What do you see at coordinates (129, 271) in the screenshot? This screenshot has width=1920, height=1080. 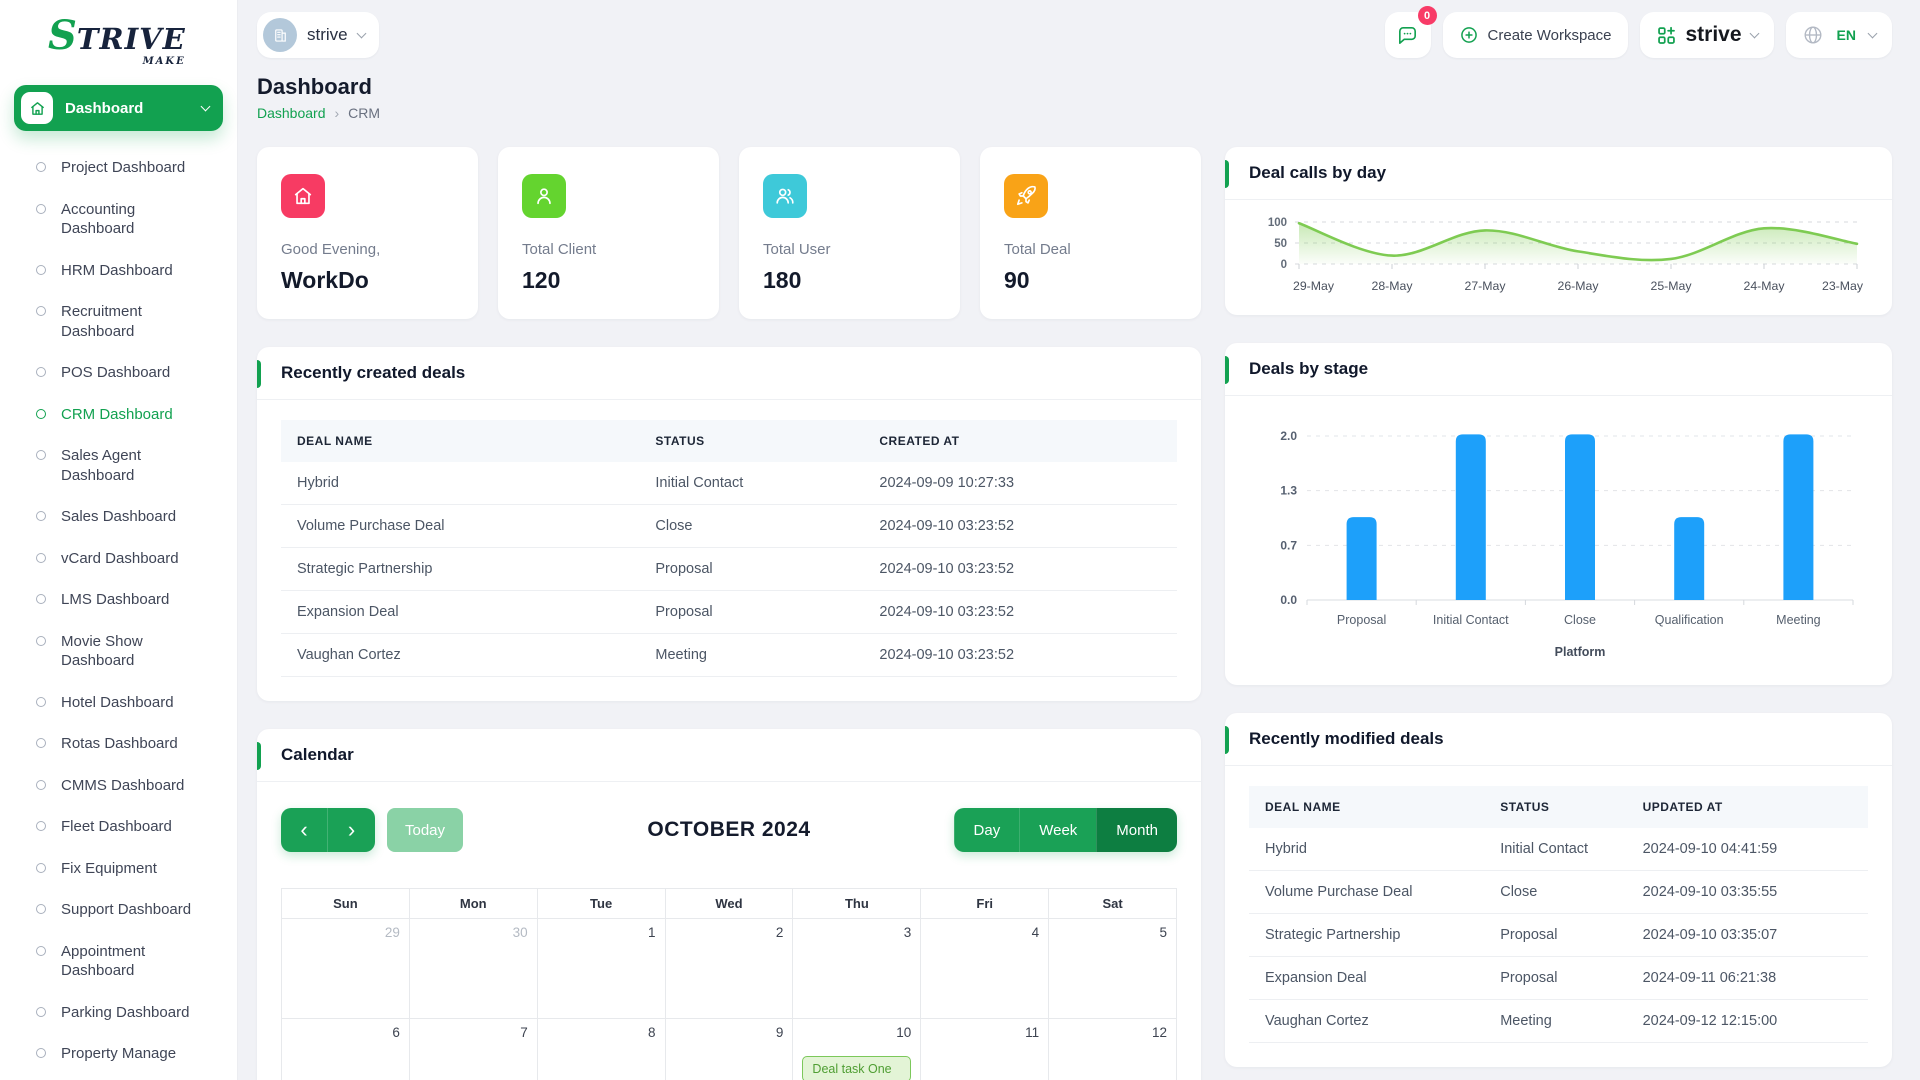 I see `sidebar-item-hrm-dashboard: HRM Dashboard` at bounding box center [129, 271].